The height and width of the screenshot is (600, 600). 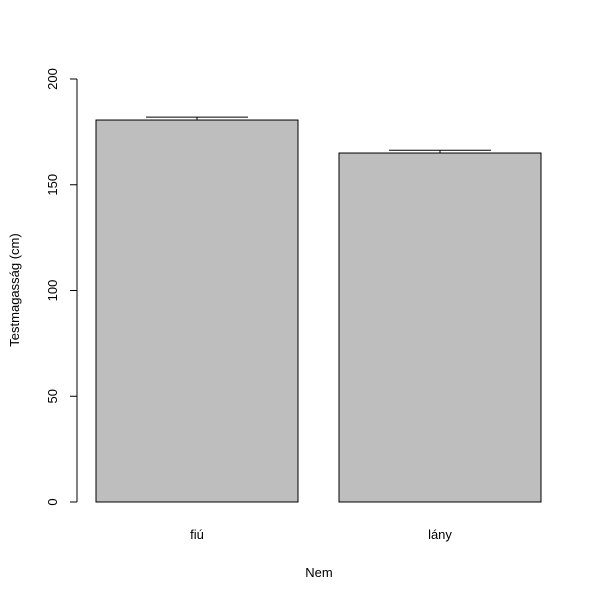 What do you see at coordinates (52, 185) in the screenshot?
I see `y-tick-label-3: 150` at bounding box center [52, 185].